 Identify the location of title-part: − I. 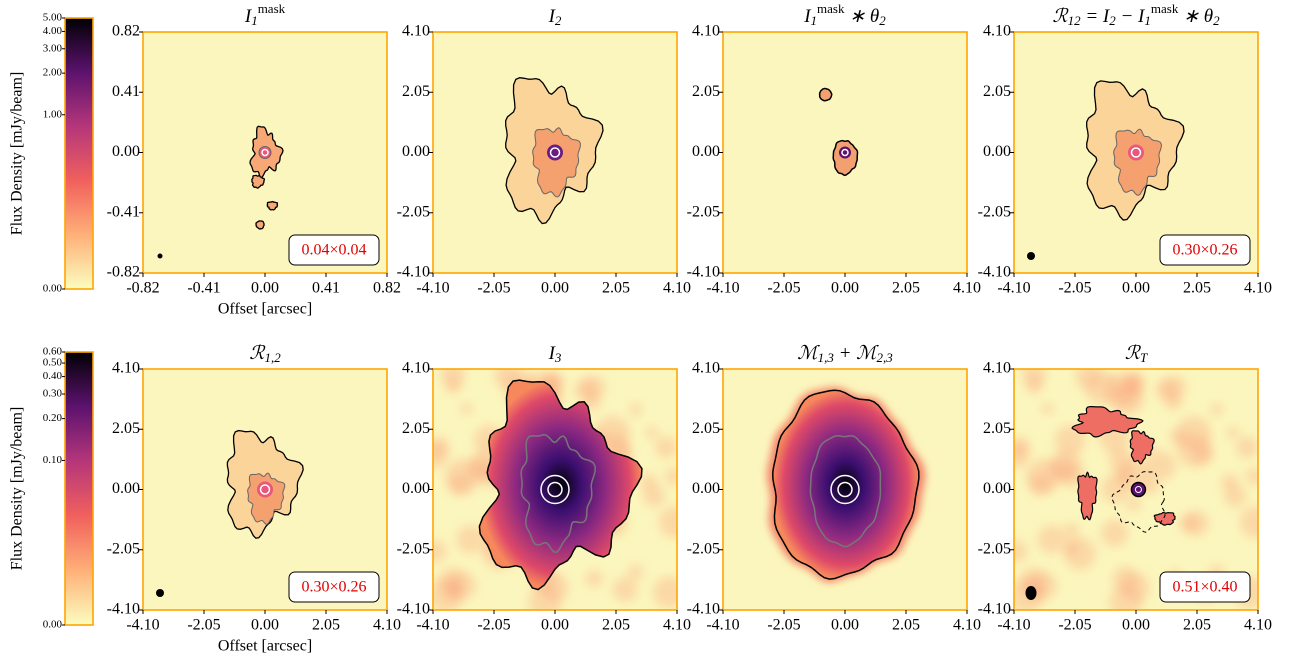
(1131, 16).